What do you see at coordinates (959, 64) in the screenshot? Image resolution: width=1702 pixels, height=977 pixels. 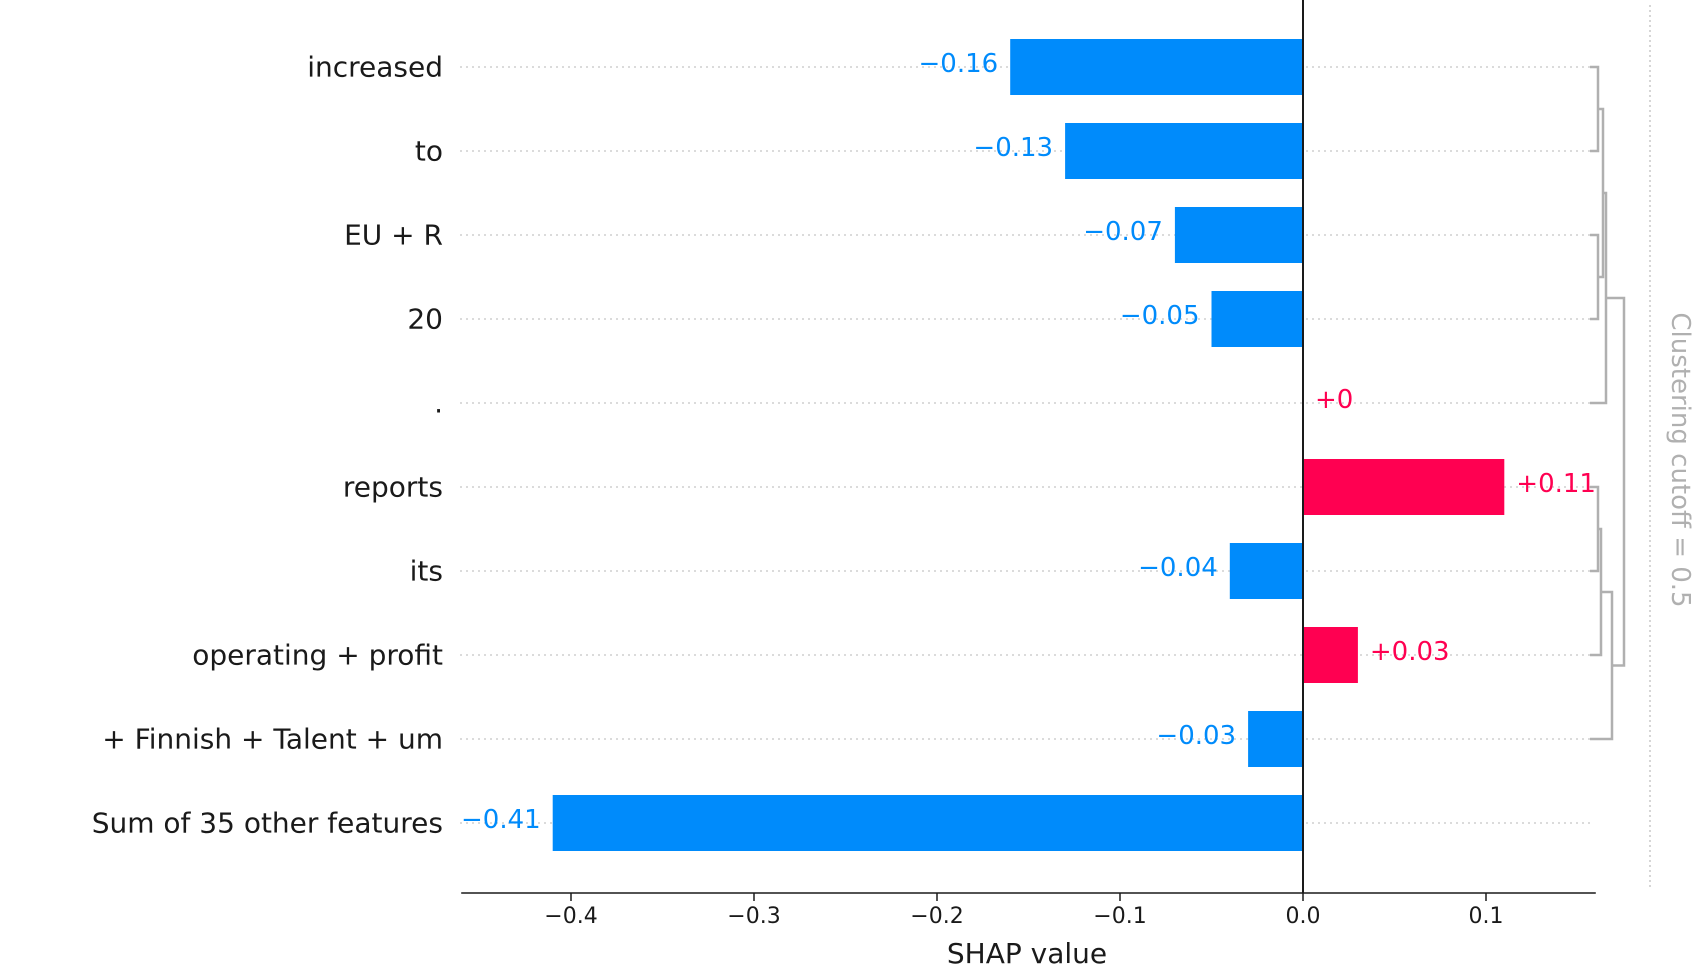 I see `value-label: −0.16` at bounding box center [959, 64].